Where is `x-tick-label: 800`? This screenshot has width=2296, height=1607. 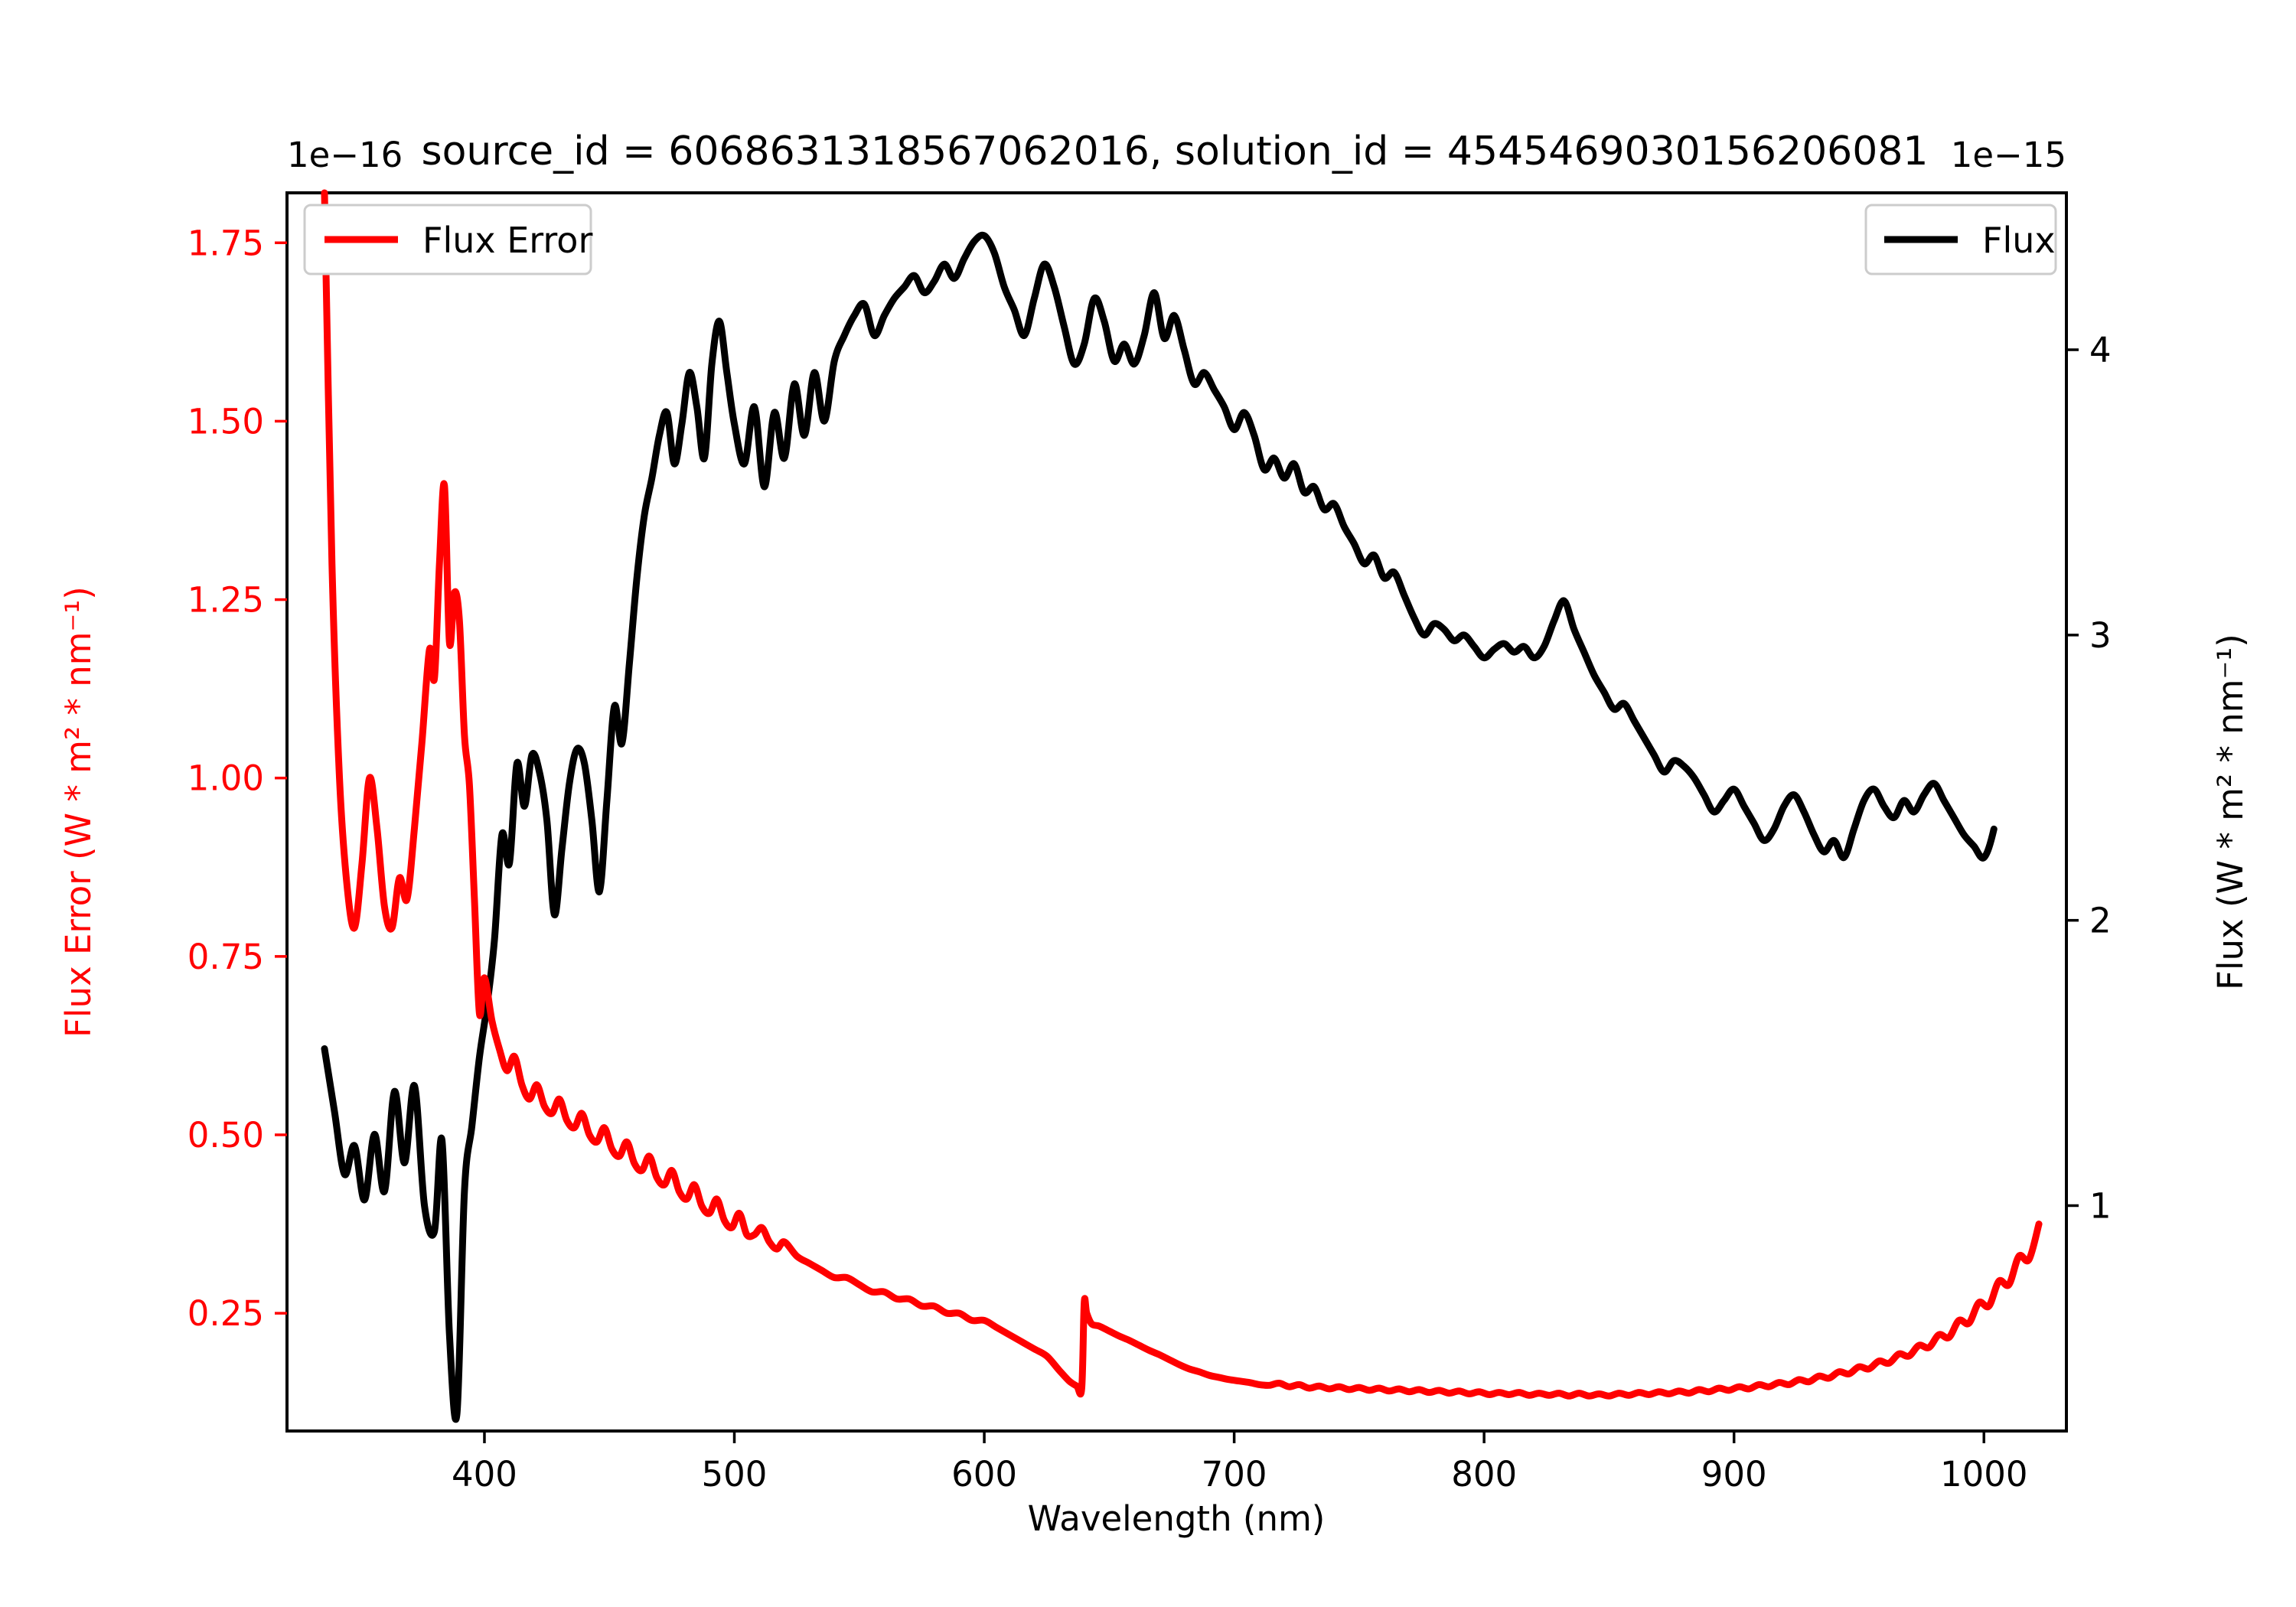
x-tick-label: 800 is located at coordinates (1484, 1474).